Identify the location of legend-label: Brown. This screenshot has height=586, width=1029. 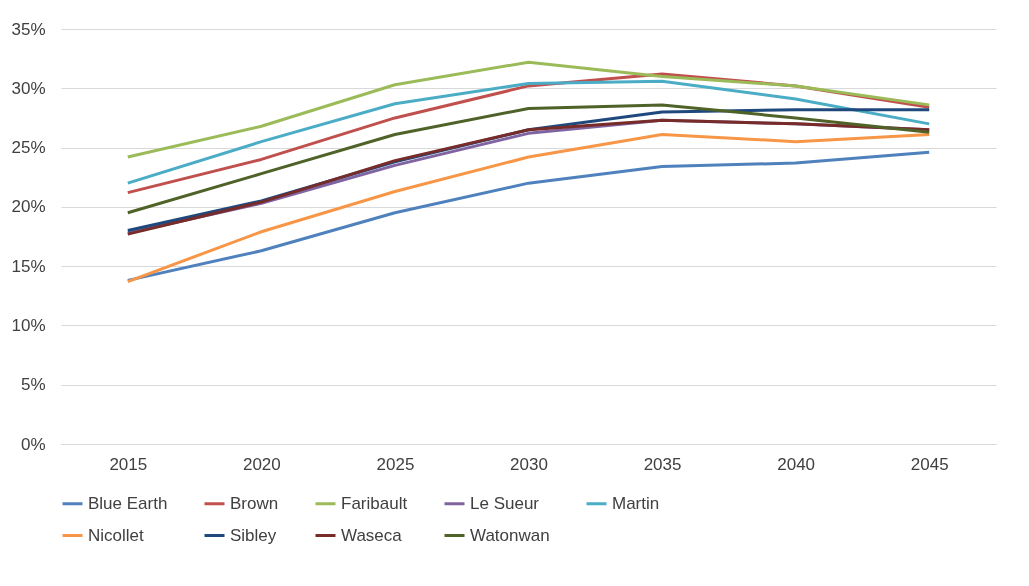
(254, 503).